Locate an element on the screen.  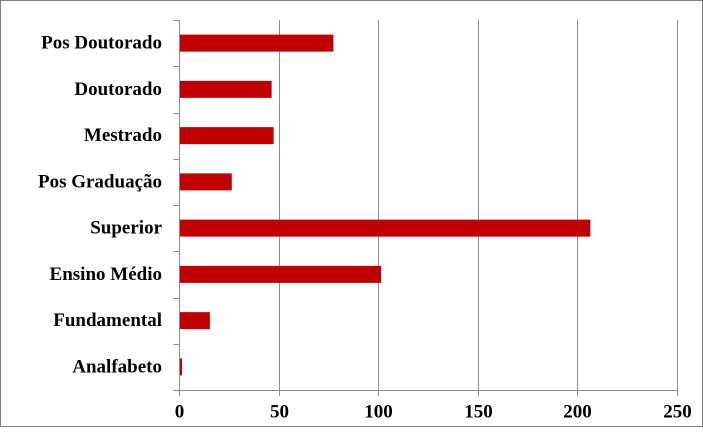
x-tick-label-0: 0 is located at coordinates (180, 412).